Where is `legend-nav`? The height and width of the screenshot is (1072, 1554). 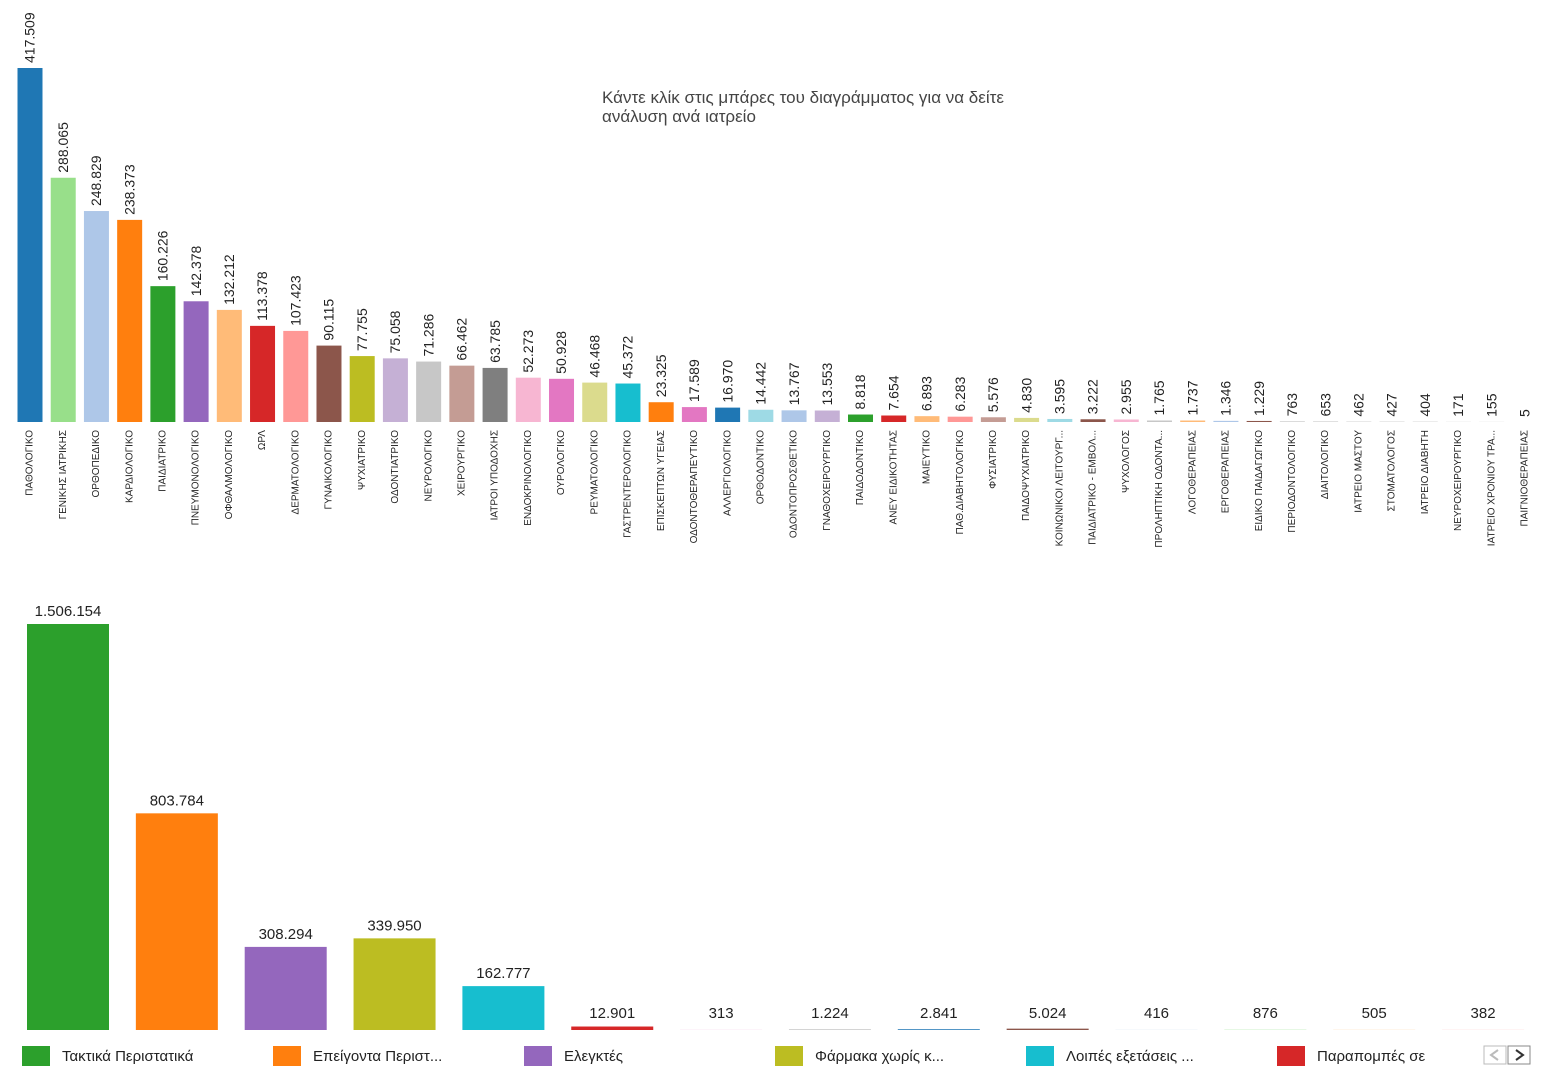
legend-nav is located at coordinates (1507, 1055).